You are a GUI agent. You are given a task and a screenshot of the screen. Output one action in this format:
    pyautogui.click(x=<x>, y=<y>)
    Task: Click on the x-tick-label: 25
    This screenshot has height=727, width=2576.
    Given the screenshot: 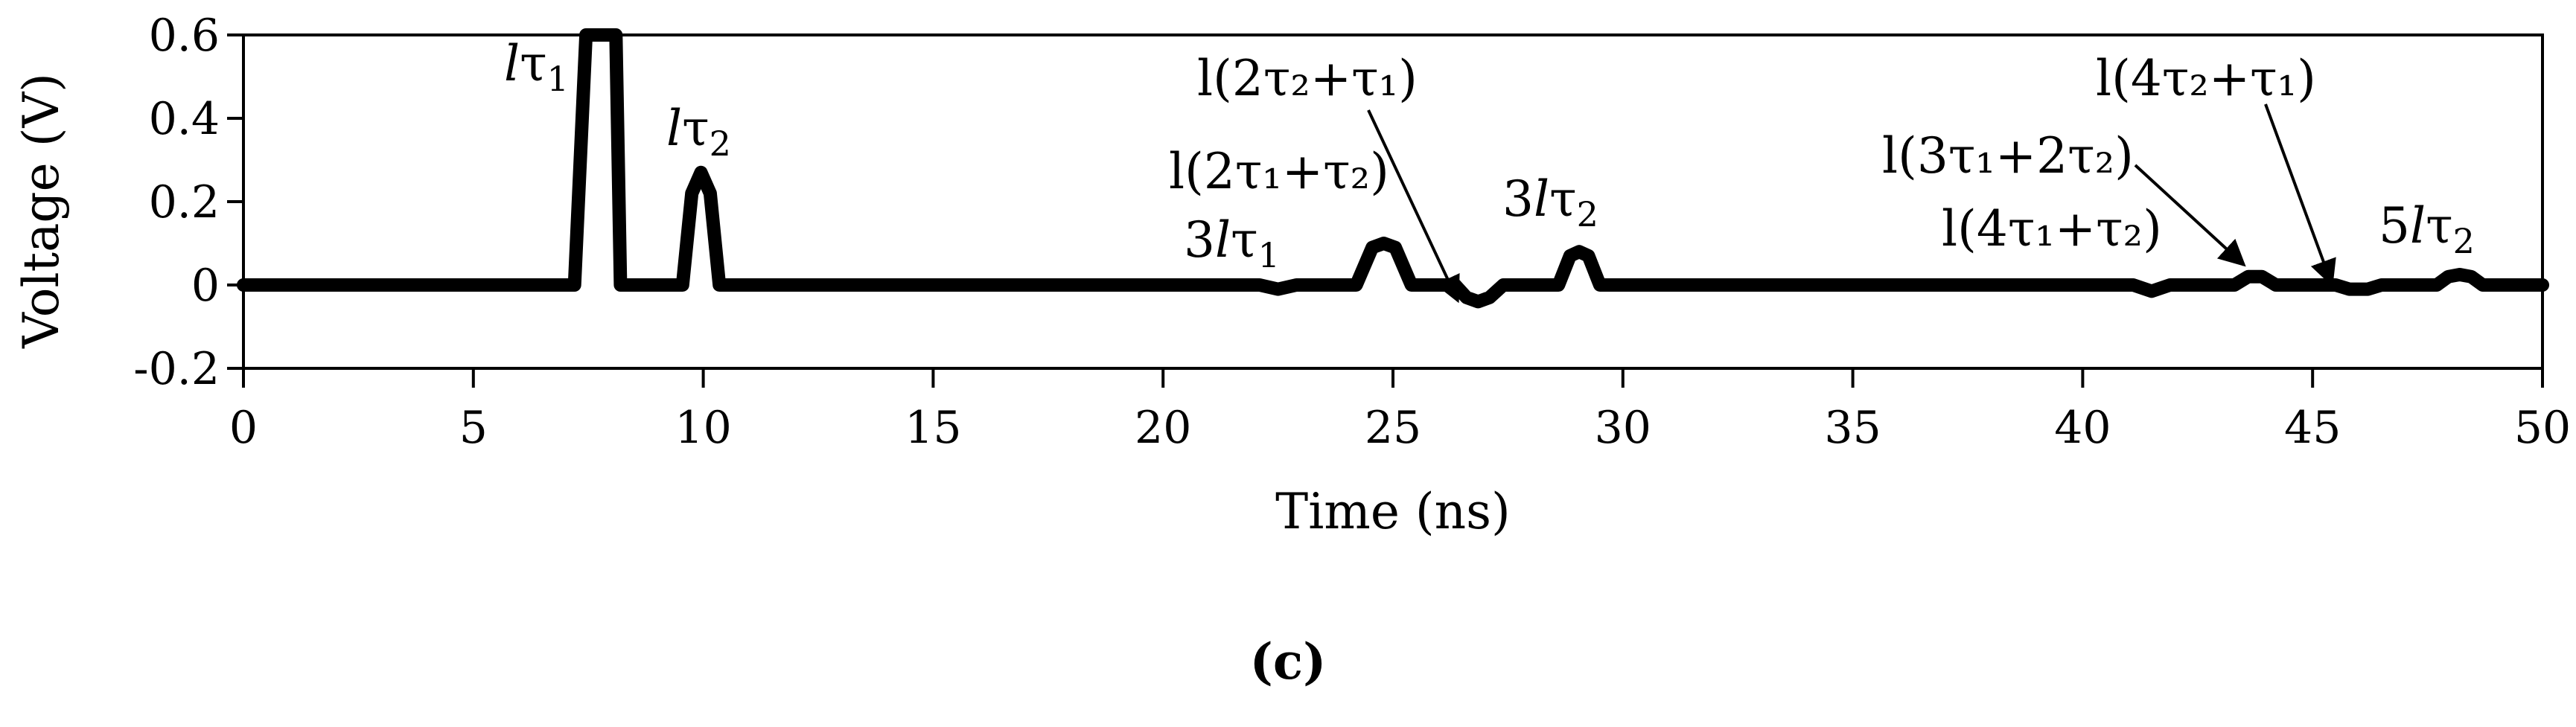 What is the action you would take?
    pyautogui.click(x=1393, y=428)
    